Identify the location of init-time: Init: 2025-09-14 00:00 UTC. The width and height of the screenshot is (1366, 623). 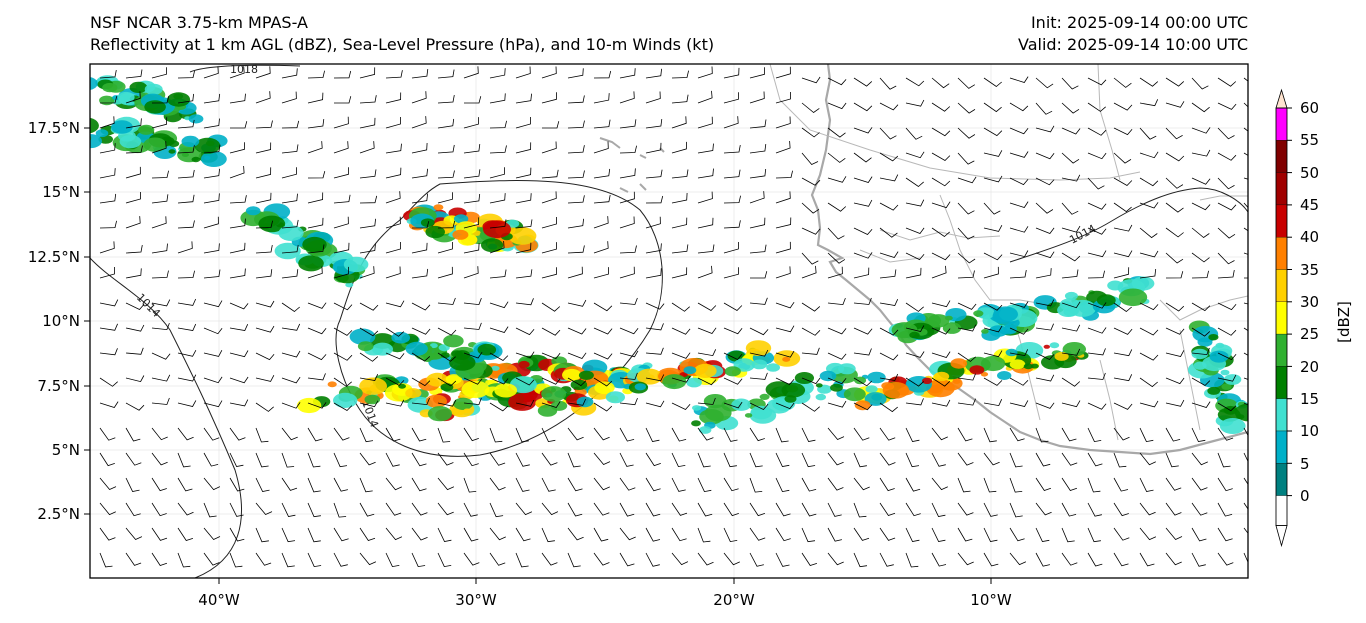
(1139, 22).